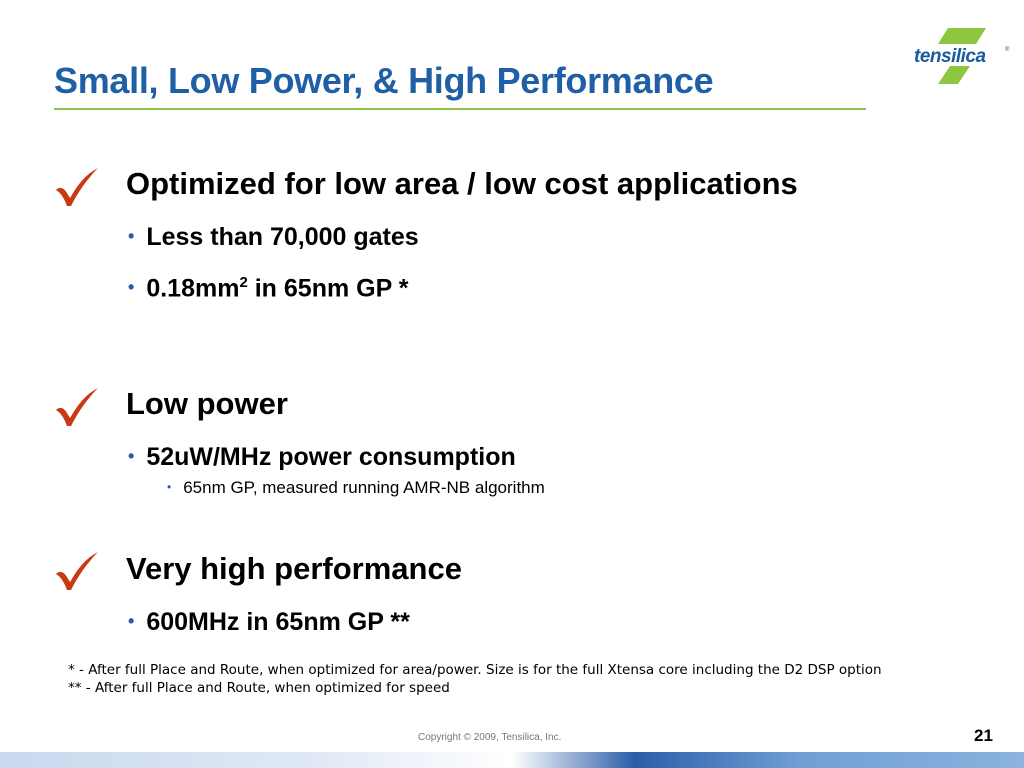 Image resolution: width=1024 pixels, height=768 pixels. I want to click on logo-mark-icon, so click(962, 56).